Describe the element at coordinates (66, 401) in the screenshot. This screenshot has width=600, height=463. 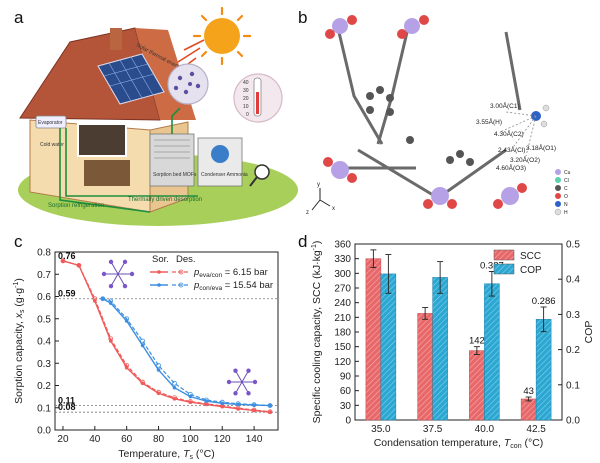
I see `annotation-2: 0.11` at that location.